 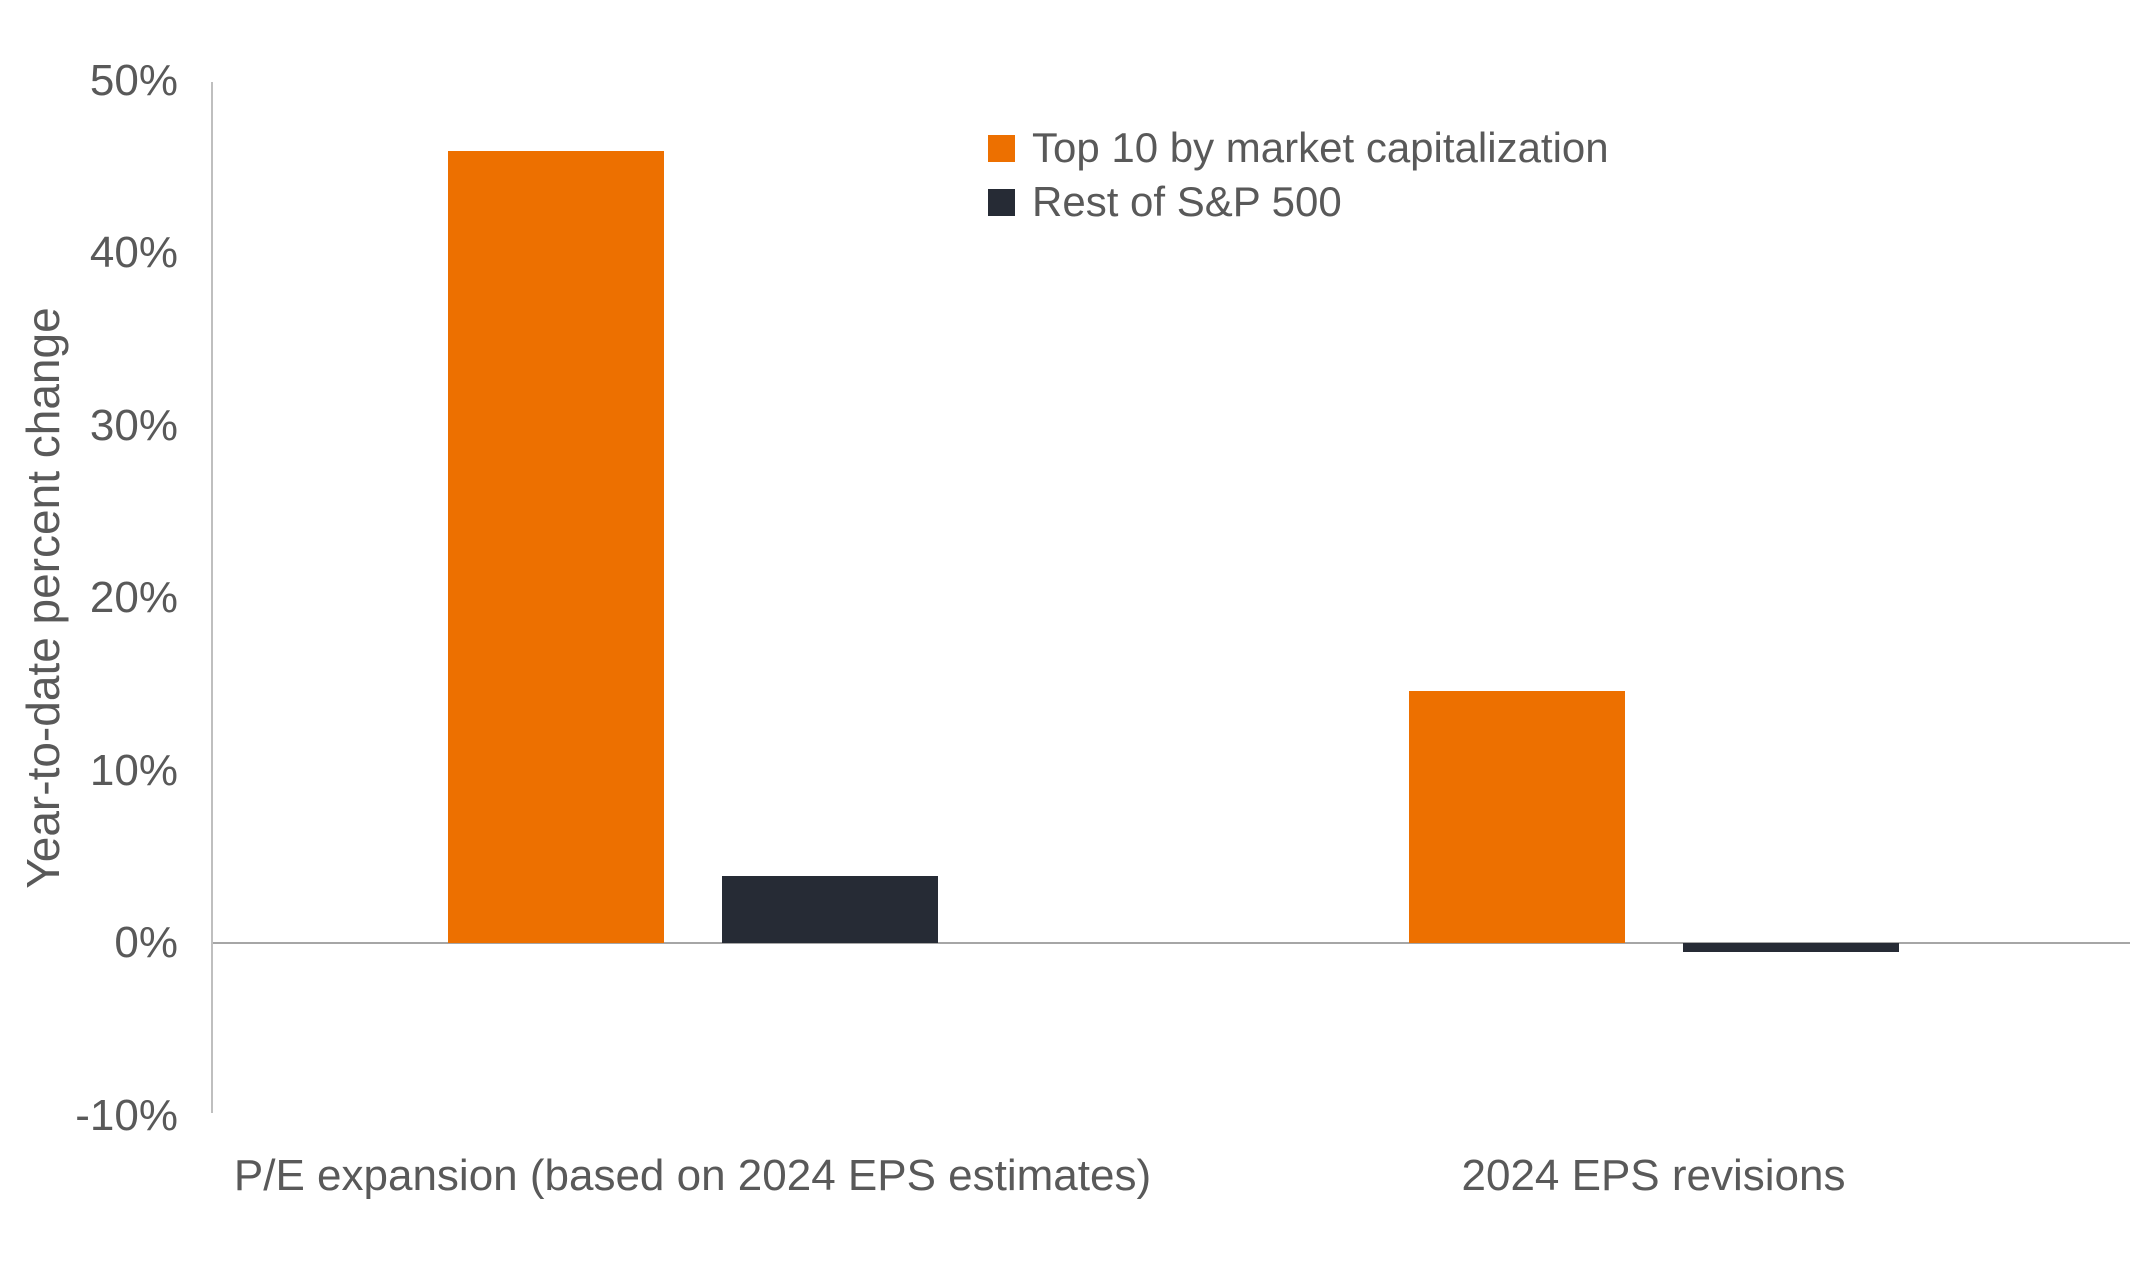 What do you see at coordinates (1516, 817) in the screenshot?
I see `bar-top10-group2` at bounding box center [1516, 817].